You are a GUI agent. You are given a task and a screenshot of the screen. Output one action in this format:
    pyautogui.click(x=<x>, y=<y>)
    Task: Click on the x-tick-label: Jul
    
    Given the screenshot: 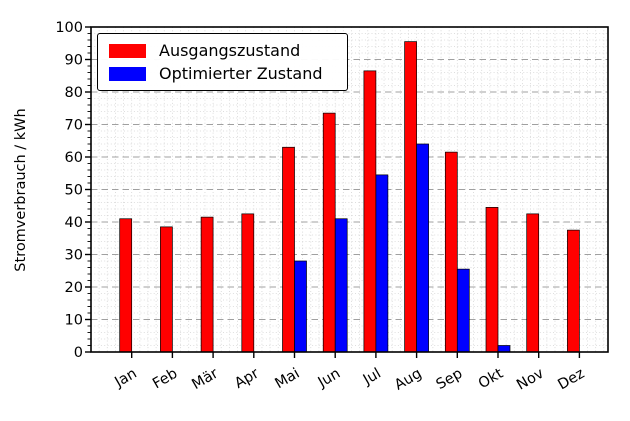 What is the action you would take?
    pyautogui.click(x=372, y=377)
    